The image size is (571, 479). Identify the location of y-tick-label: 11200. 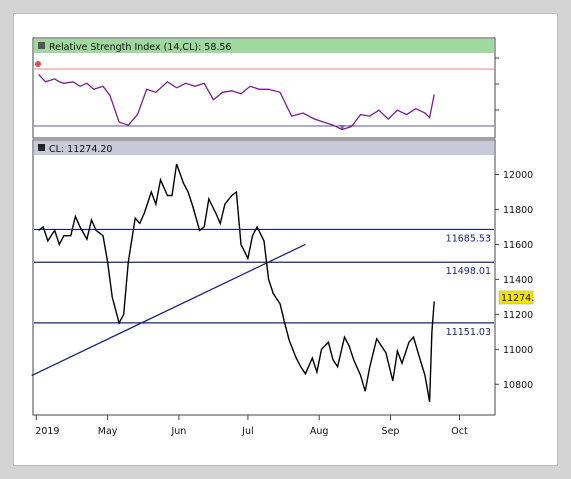
(518, 315).